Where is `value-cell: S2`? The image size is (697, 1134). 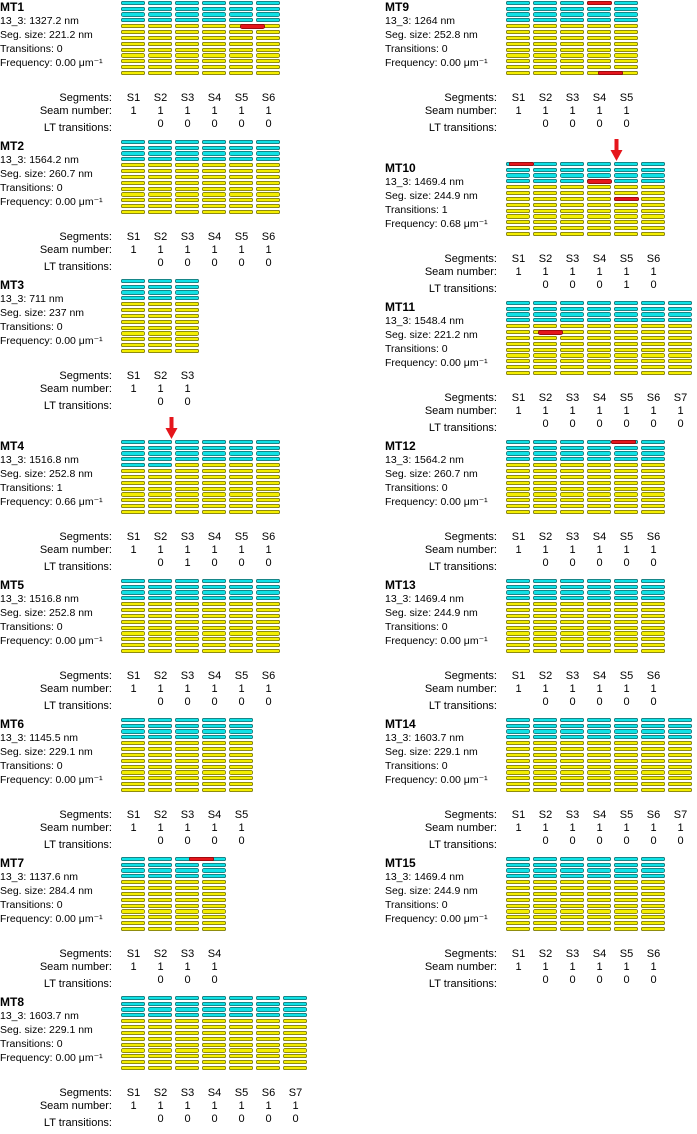
value-cell: S2 is located at coordinates (160, 954).